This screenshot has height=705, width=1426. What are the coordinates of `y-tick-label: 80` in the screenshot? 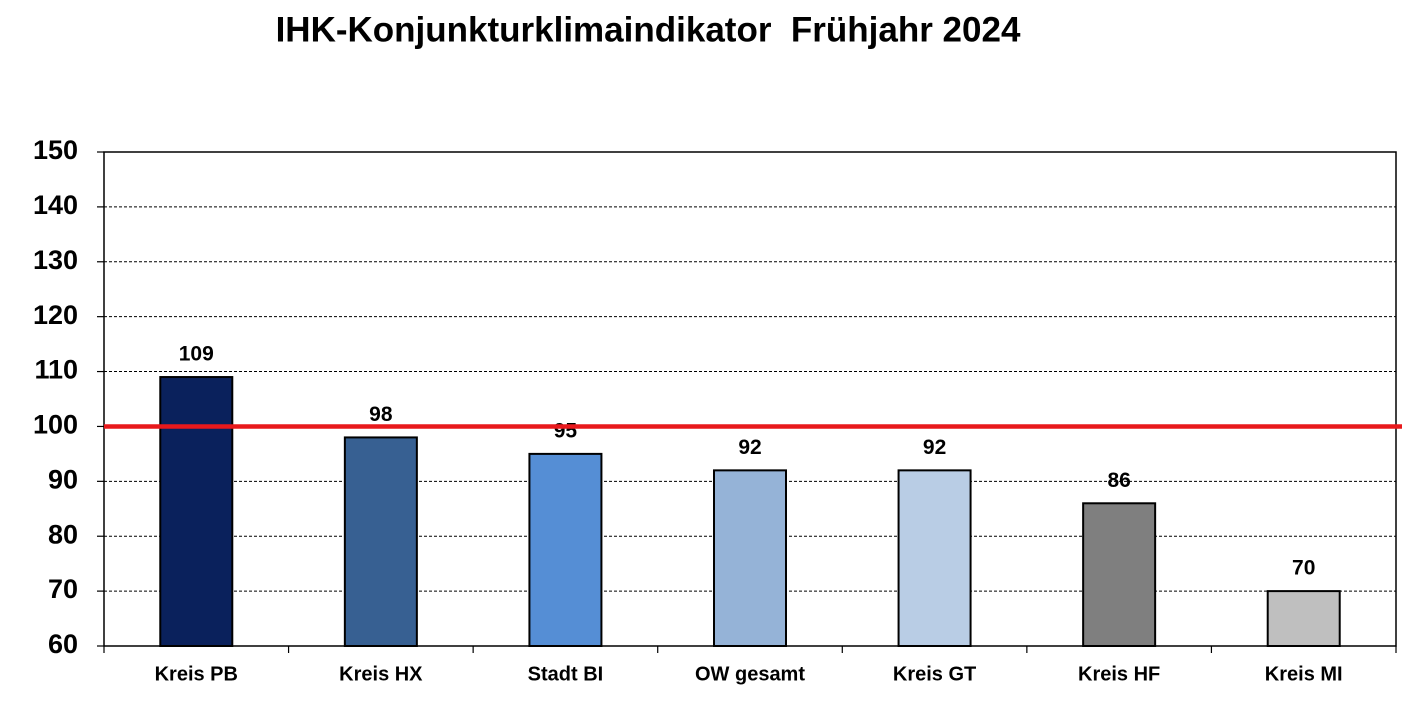 It's located at (63, 534).